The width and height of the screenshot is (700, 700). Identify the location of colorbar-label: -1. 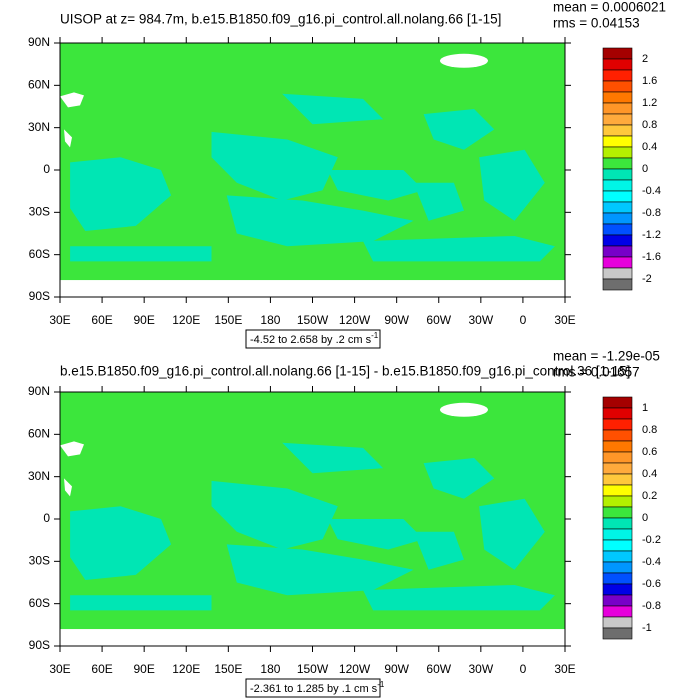
(647, 628).